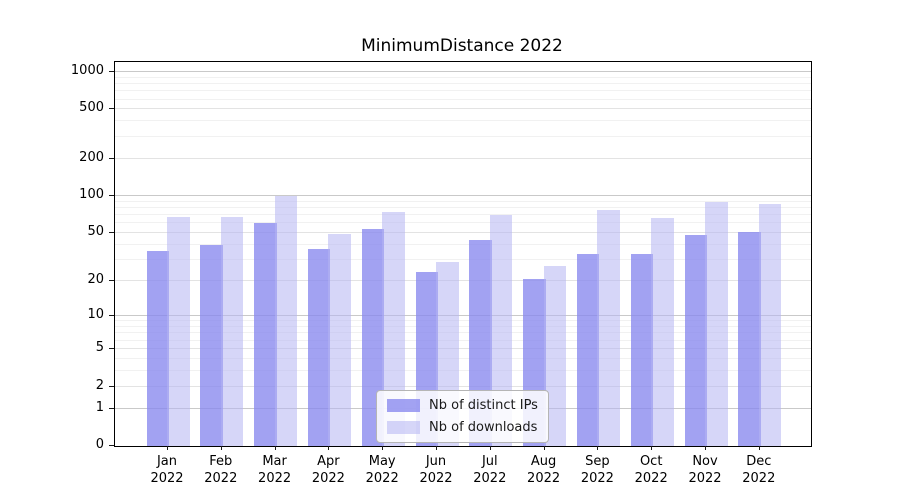 The width and height of the screenshot is (900, 500). What do you see at coordinates (221, 470) in the screenshot?
I see `x-tick-label-feb: Feb 2022` at bounding box center [221, 470].